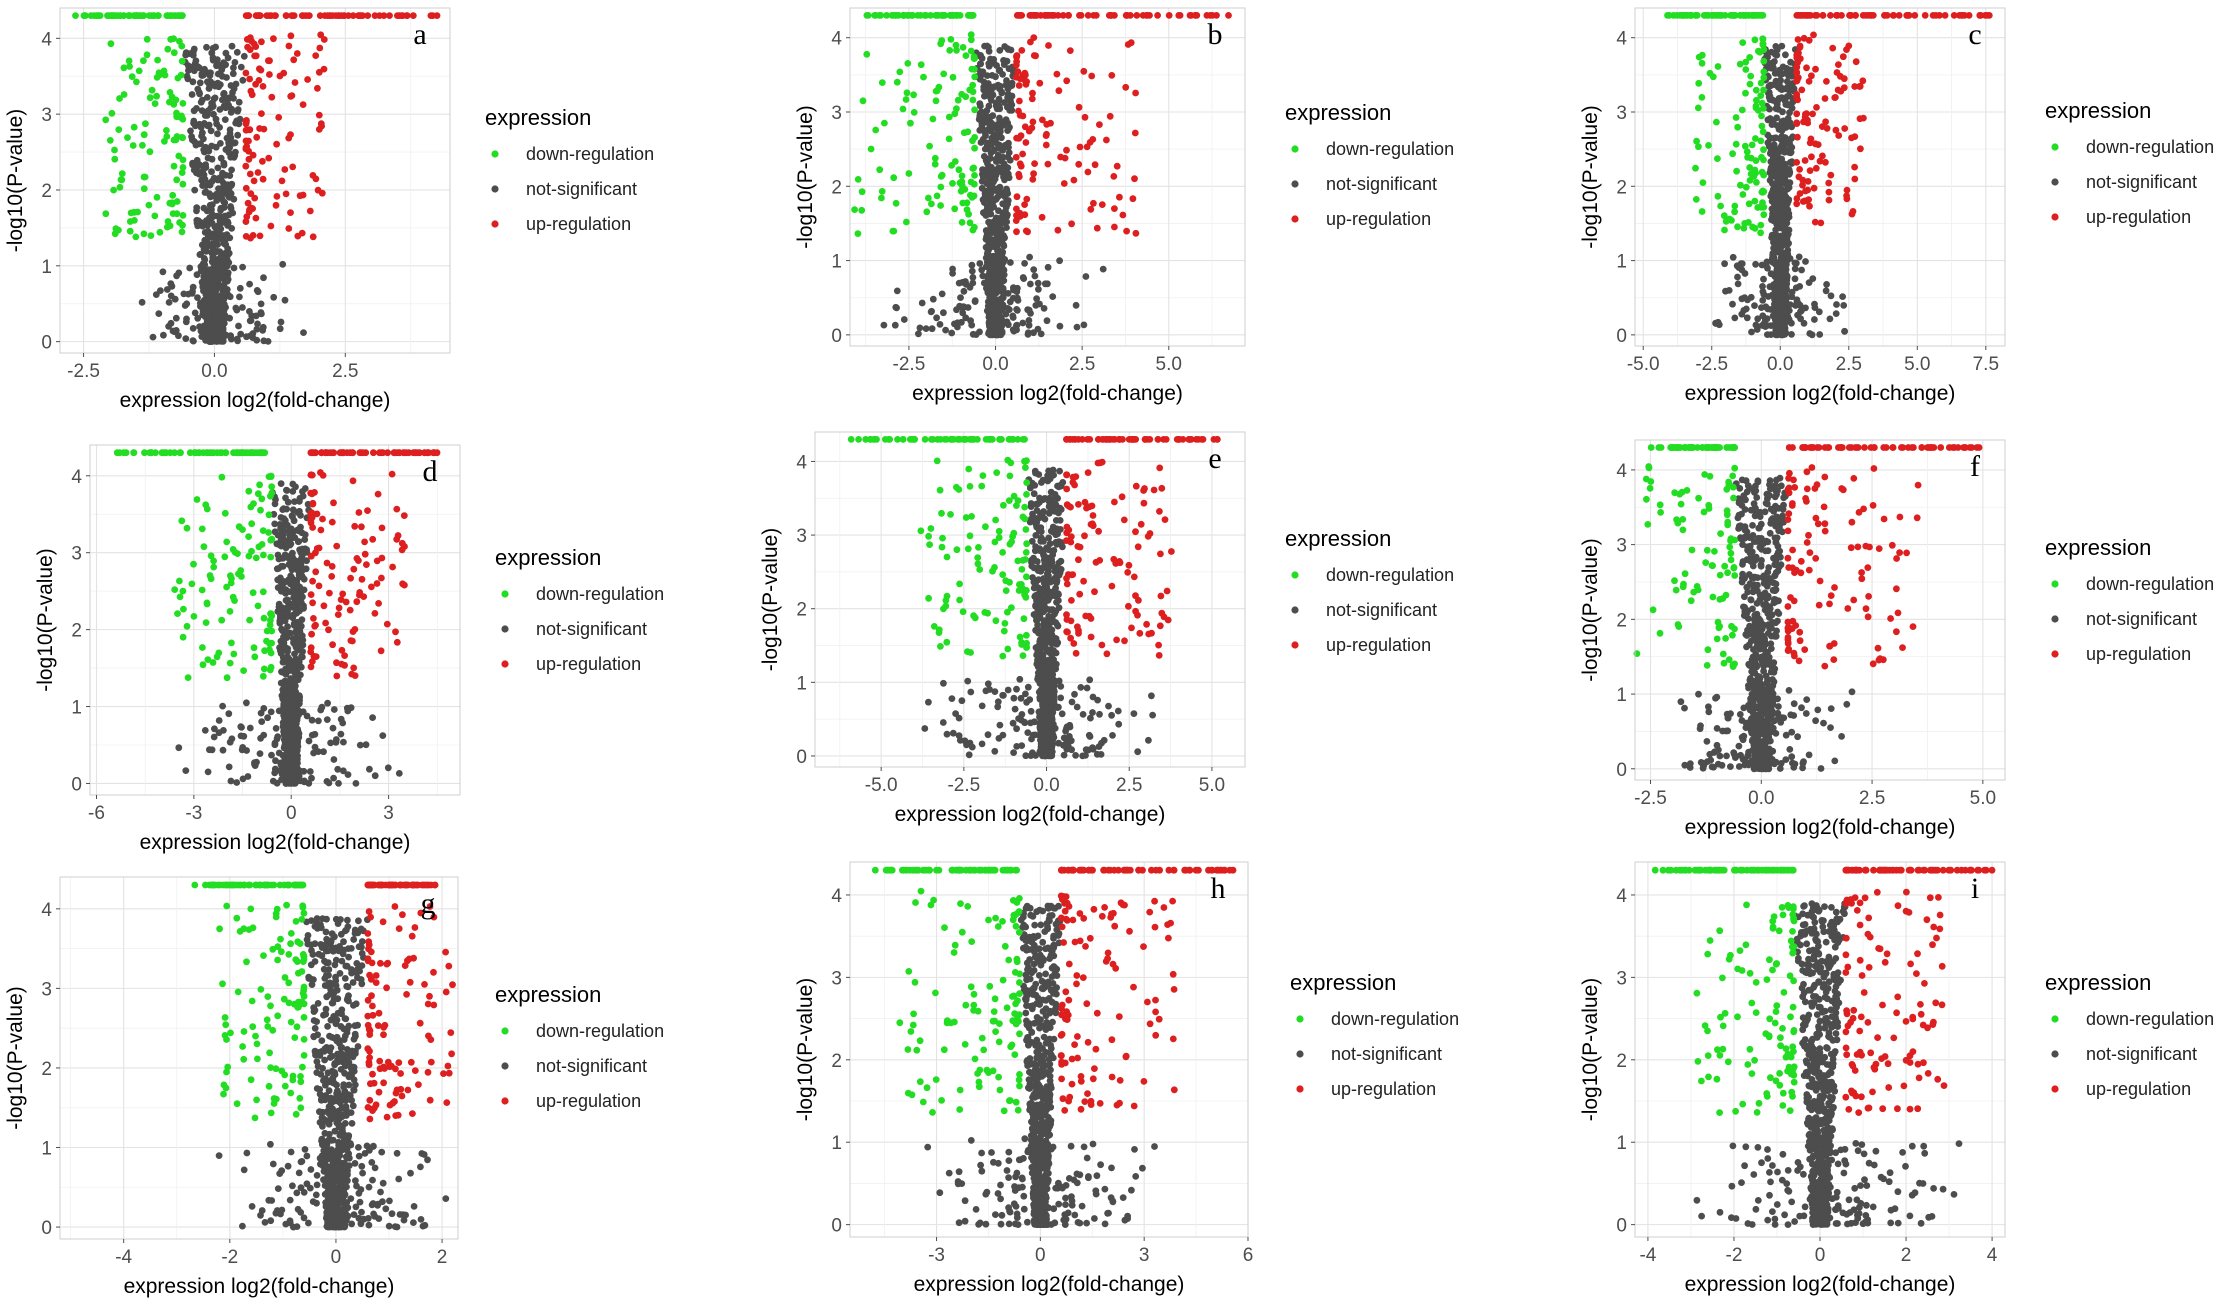 The width and height of the screenshot is (2214, 1303). Describe the element at coordinates (1974, 34) in the screenshot. I see `panel-label: c` at that location.